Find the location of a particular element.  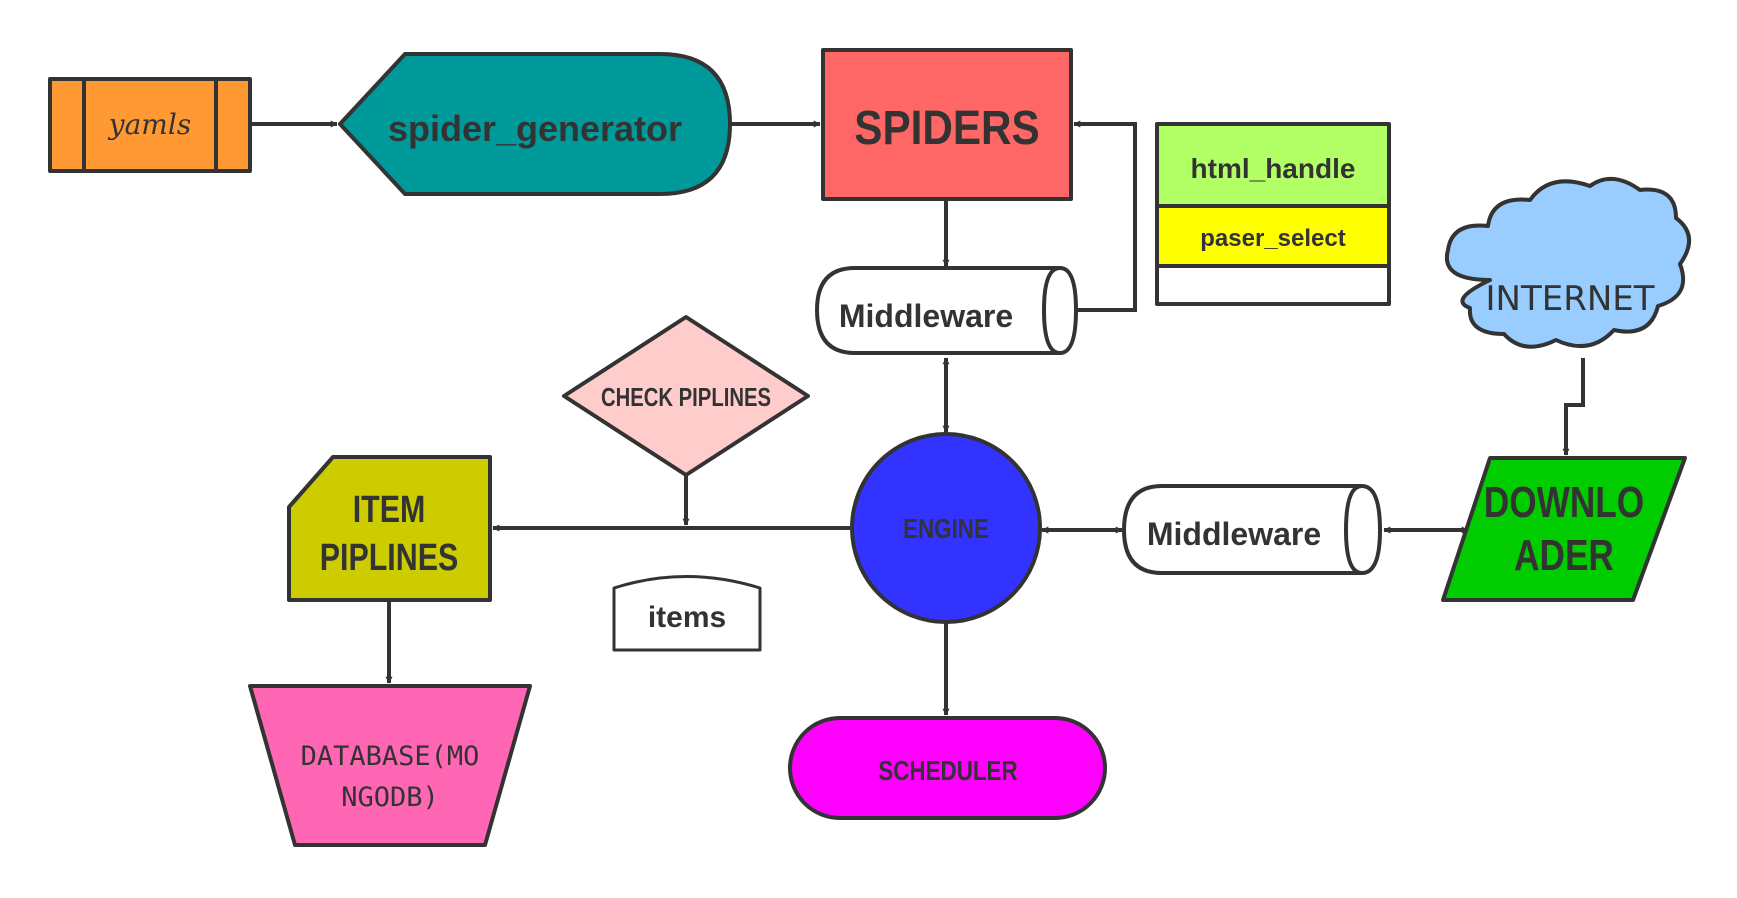

node-items: items is located at coordinates (687, 613).